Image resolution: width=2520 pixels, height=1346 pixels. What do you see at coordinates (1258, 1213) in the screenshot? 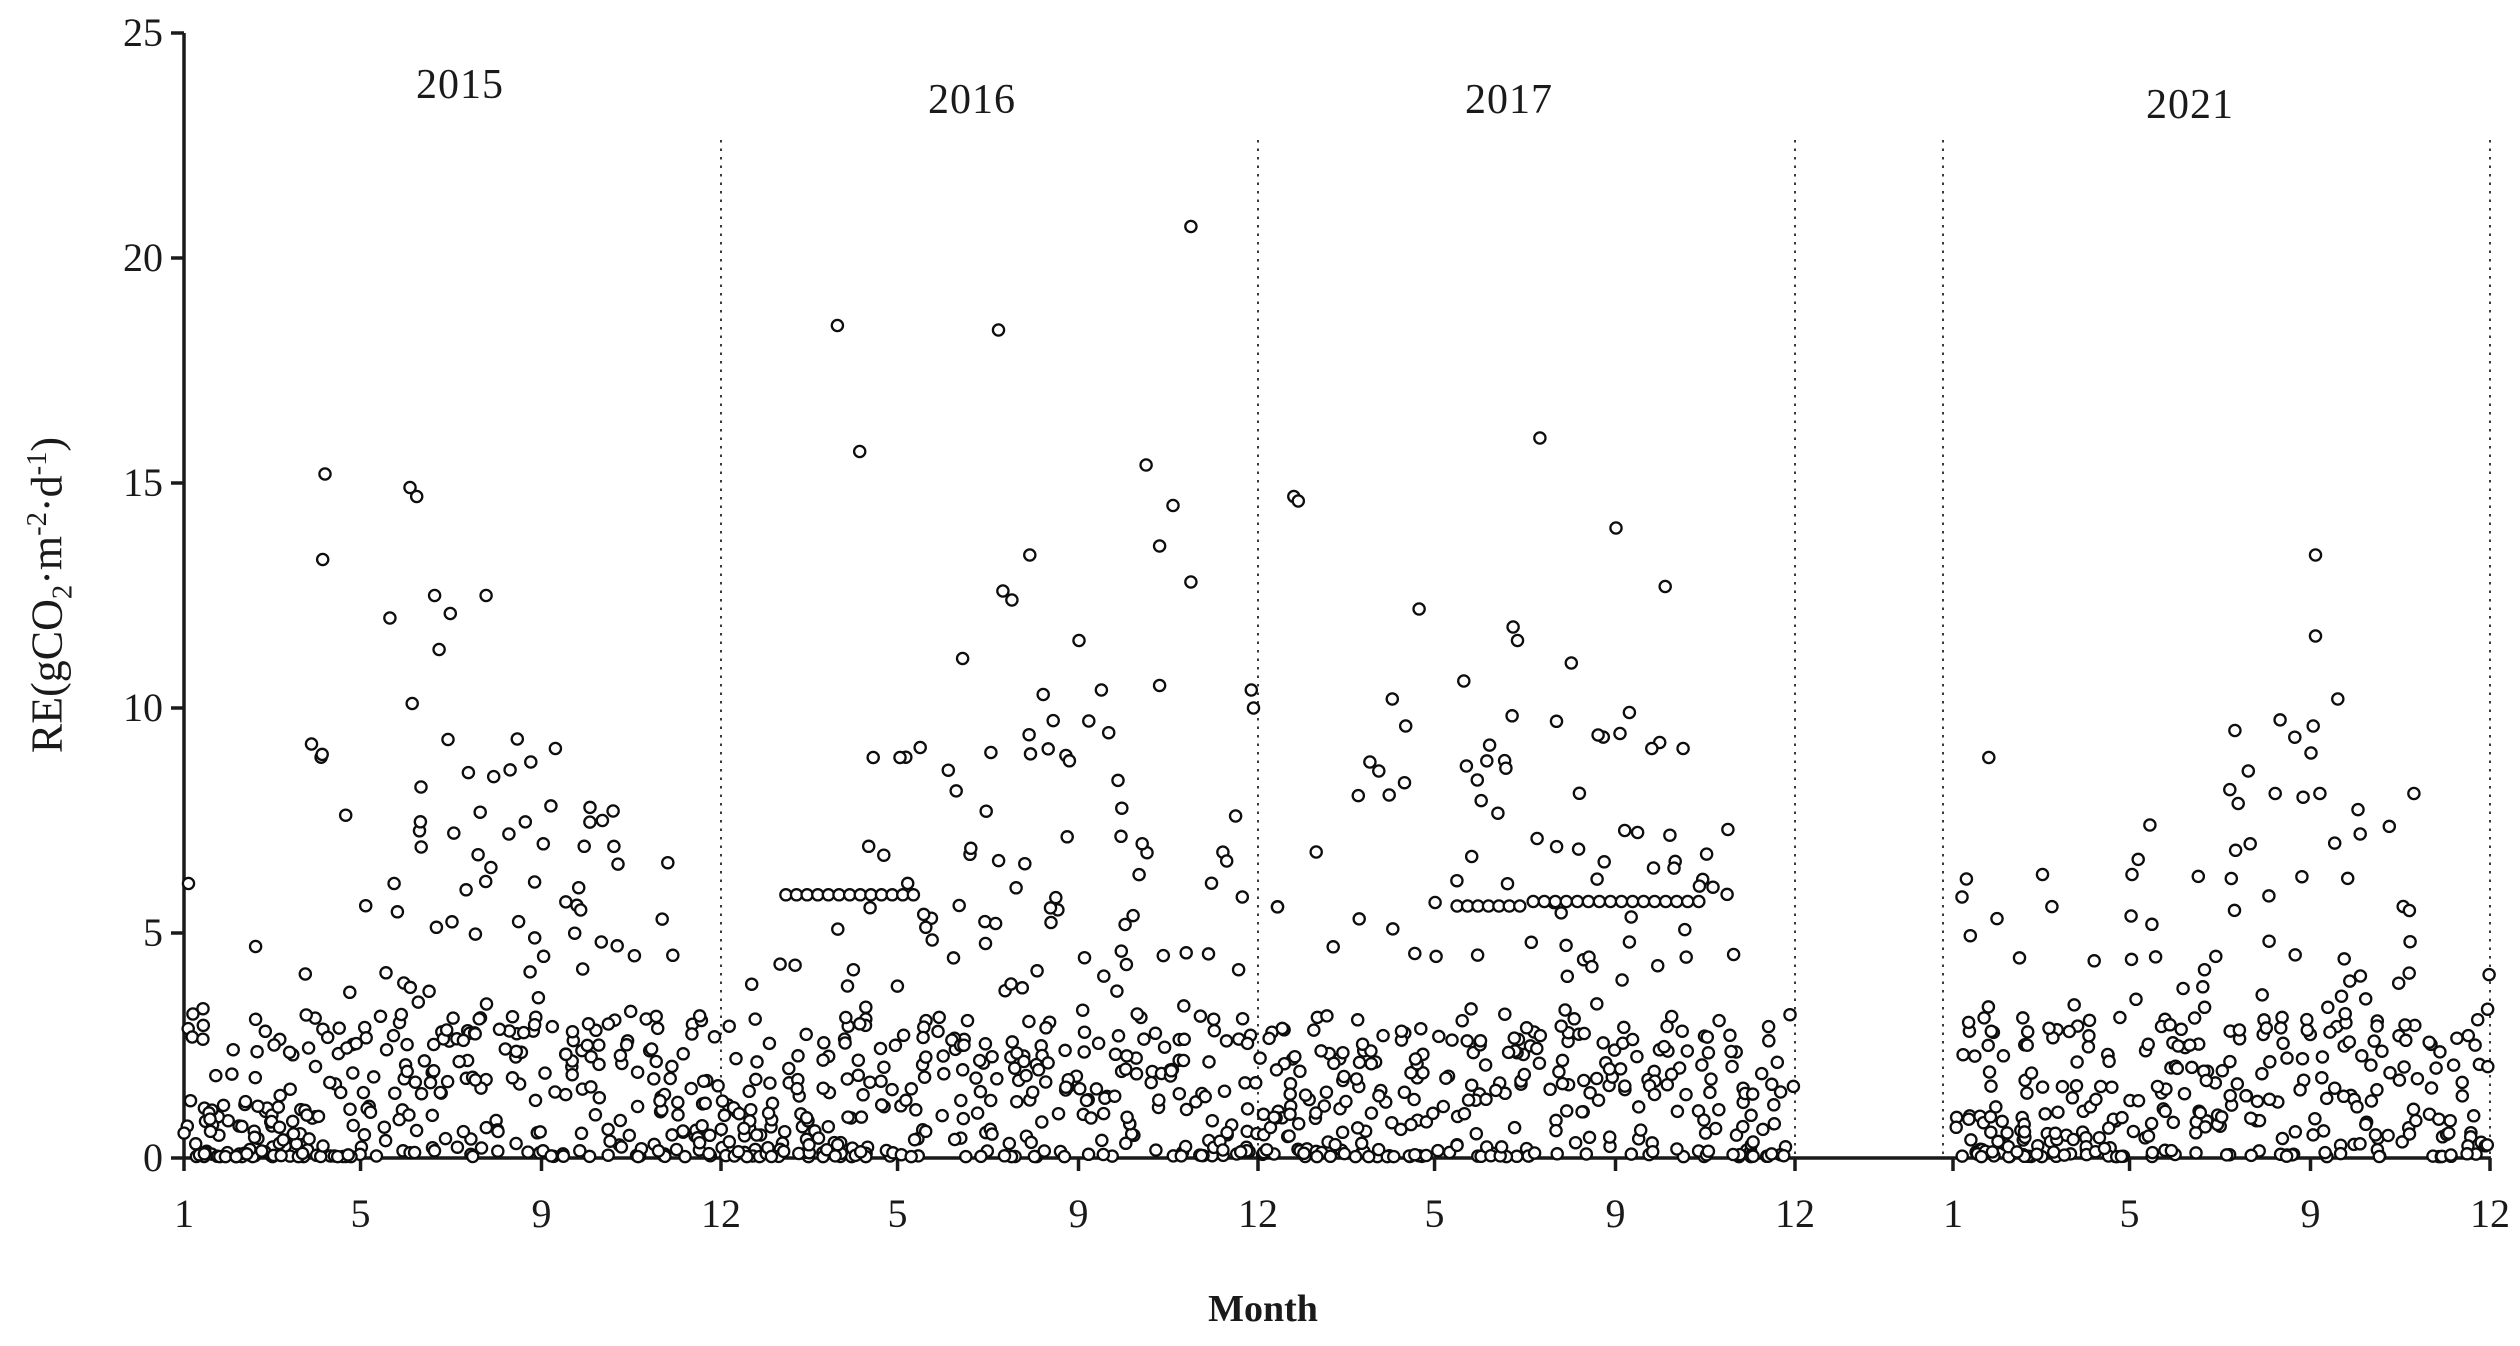
I see `x-tick-label: 12` at bounding box center [1258, 1213].